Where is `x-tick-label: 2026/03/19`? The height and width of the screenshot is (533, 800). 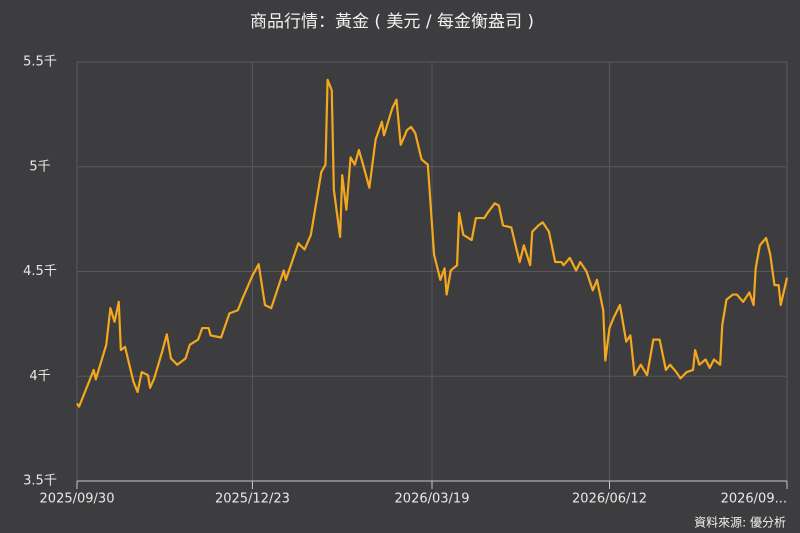 x-tick-label: 2026/03/19 is located at coordinates (432, 499).